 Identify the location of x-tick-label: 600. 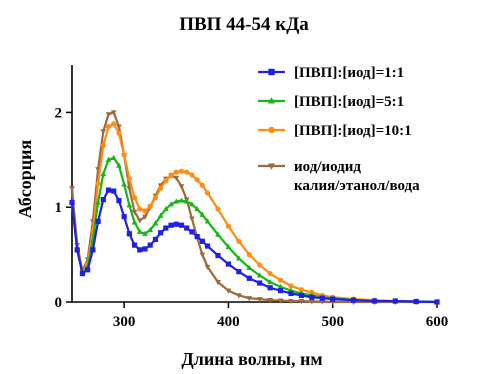
(437, 322).